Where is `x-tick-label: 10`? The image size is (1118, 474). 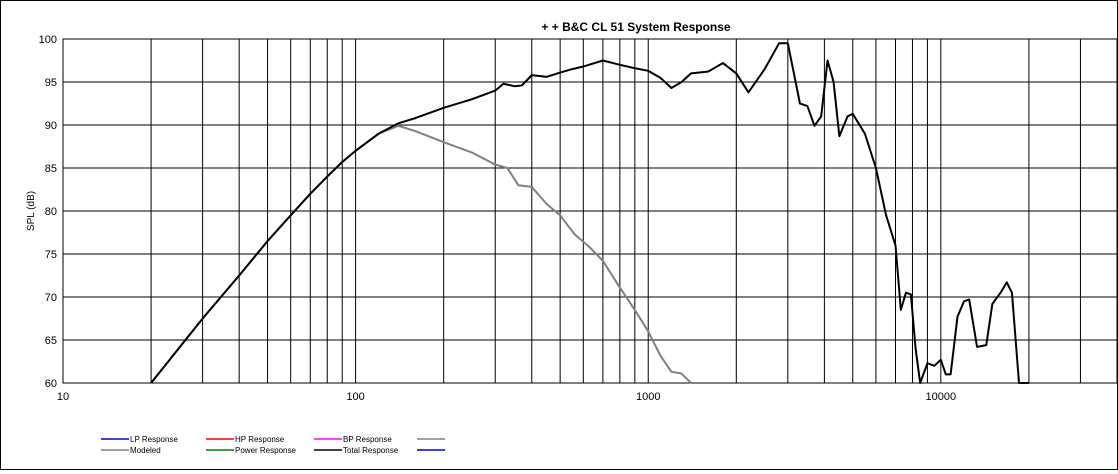 x-tick-label: 10 is located at coordinates (63, 397).